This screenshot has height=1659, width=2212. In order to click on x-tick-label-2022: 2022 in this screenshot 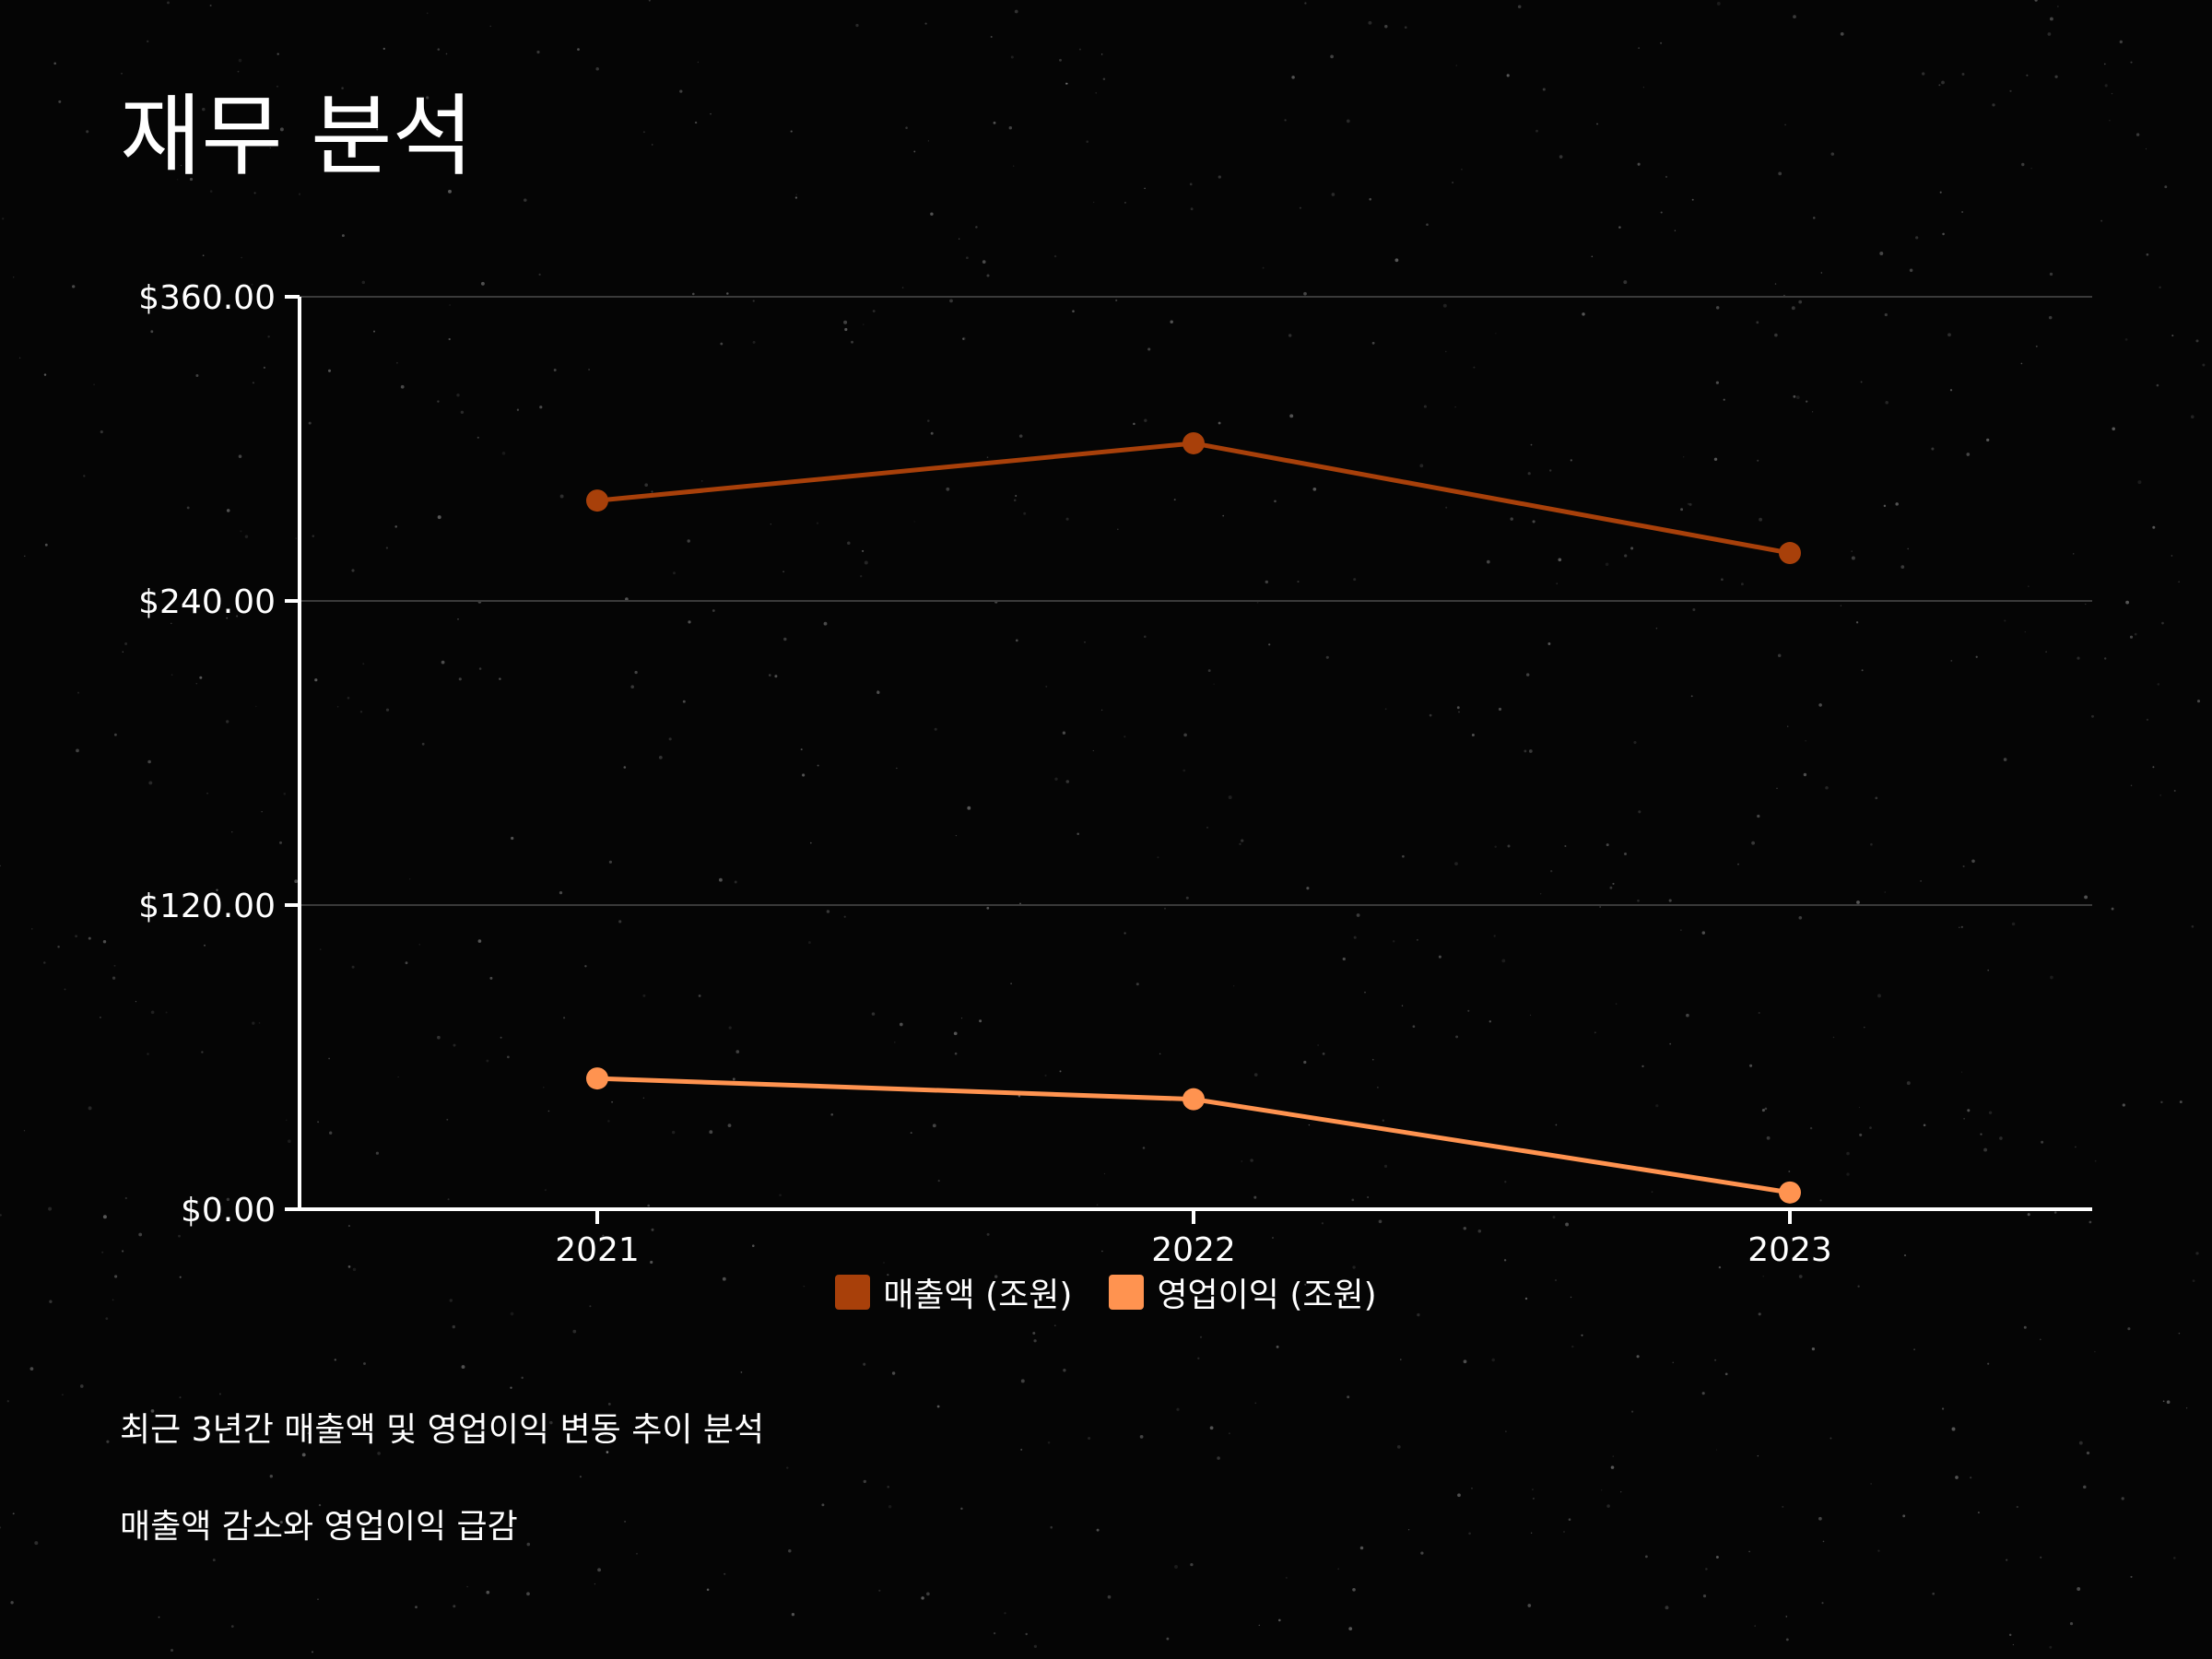, I will do `click(1193, 1250)`.